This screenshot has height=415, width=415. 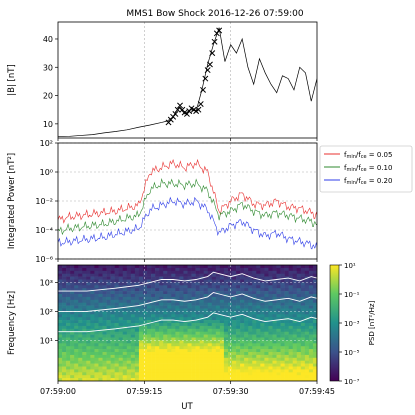 What do you see at coordinates (187, 302) in the screenshot?
I see `panel3-overlay` at bounding box center [187, 302].